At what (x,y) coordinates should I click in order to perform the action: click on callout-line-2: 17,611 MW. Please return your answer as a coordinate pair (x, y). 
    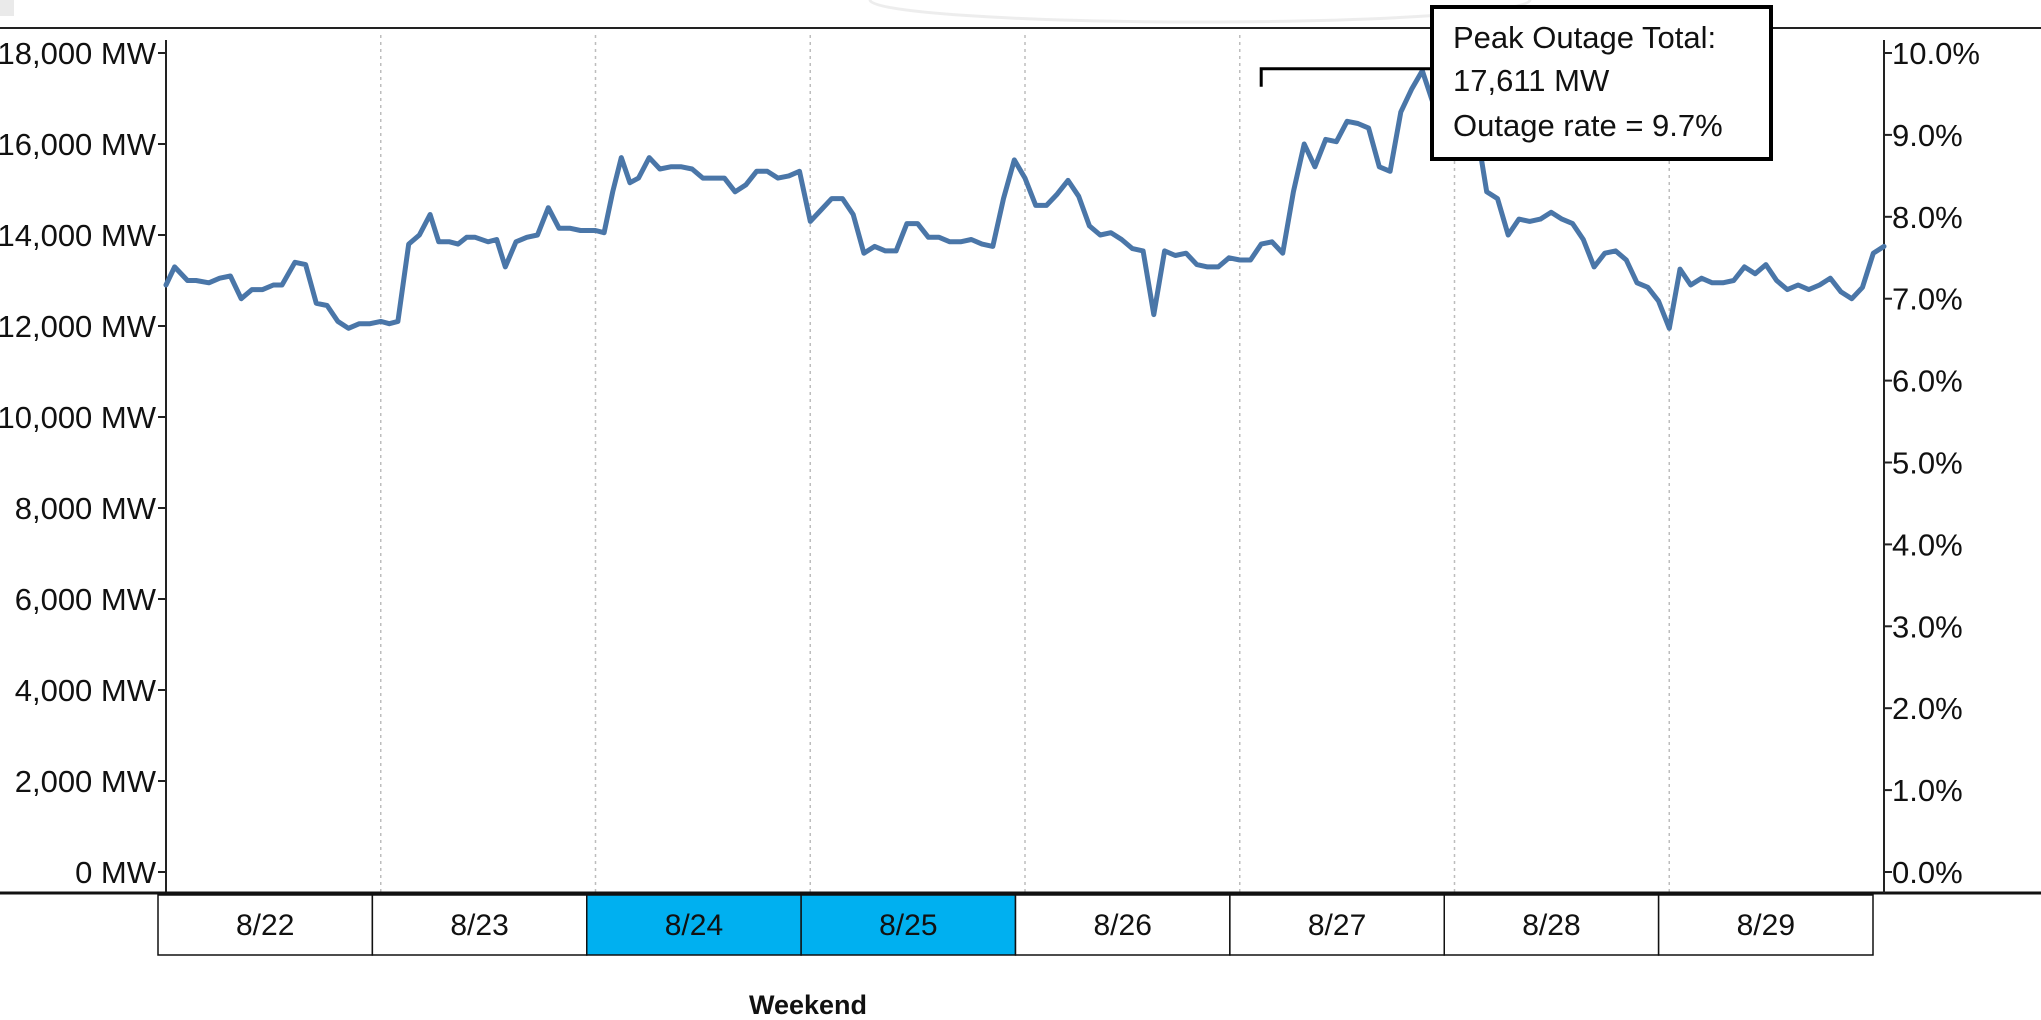
    Looking at the image, I should click on (1531, 80).